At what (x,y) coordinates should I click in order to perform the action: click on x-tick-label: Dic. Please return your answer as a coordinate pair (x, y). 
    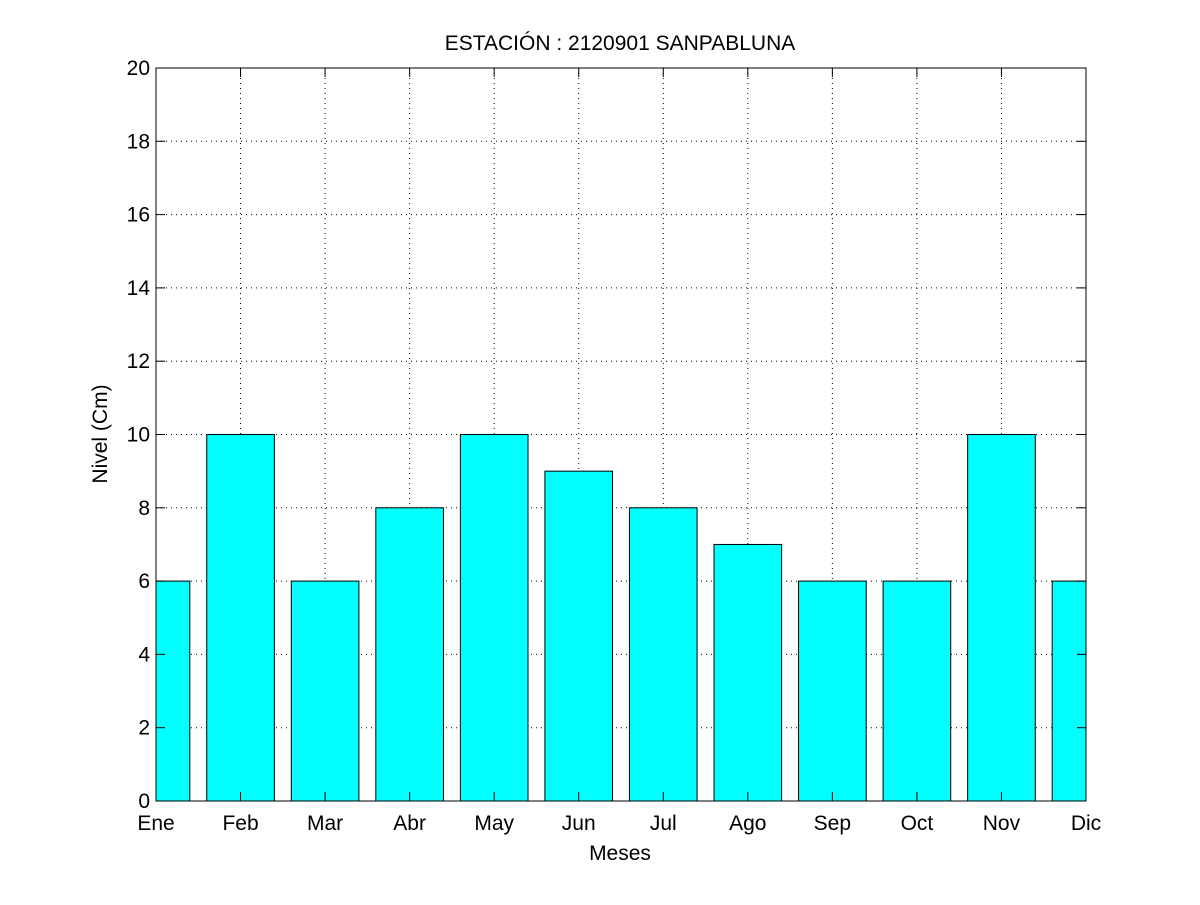
    Looking at the image, I should click on (1086, 823).